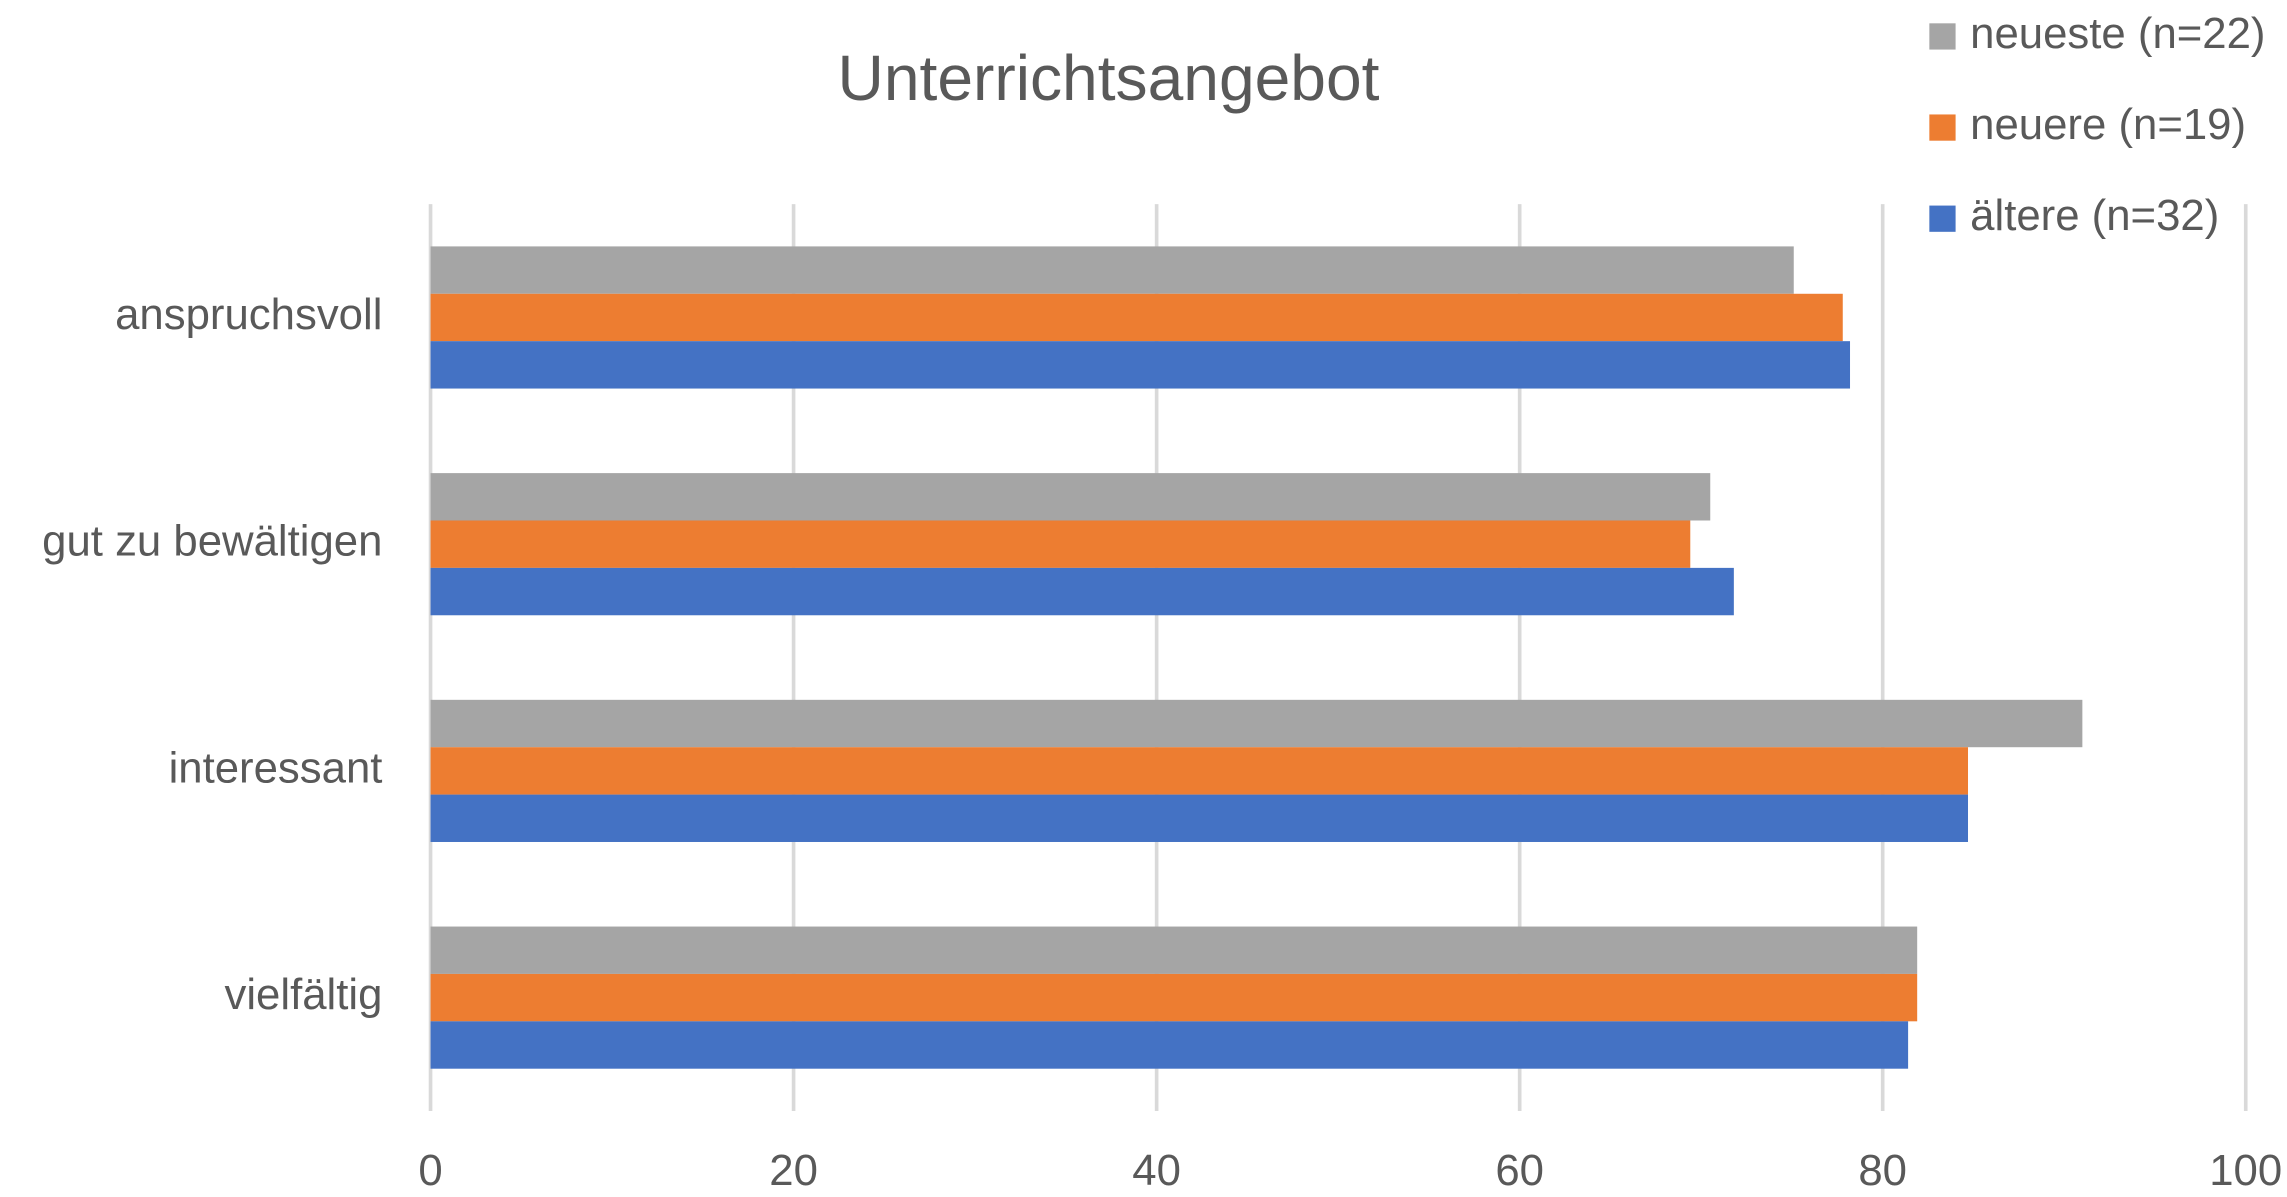 The height and width of the screenshot is (1197, 2287). I want to click on x-tick-label: 100, so click(2245, 1170).